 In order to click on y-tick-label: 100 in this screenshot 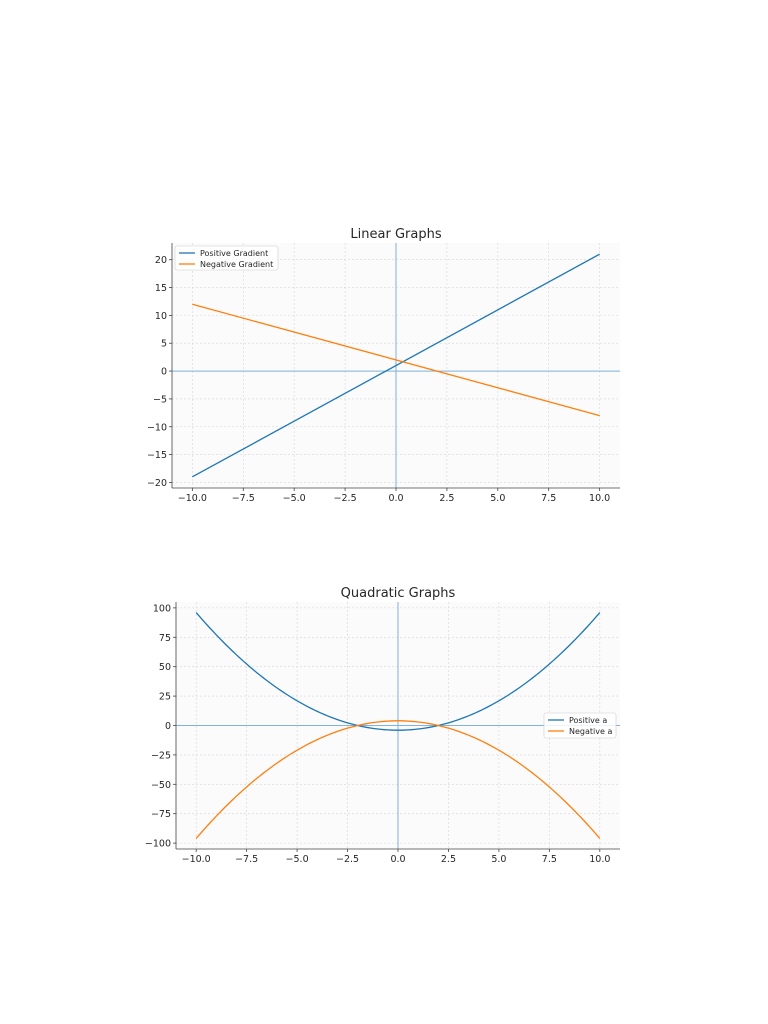, I will do `click(162, 608)`.